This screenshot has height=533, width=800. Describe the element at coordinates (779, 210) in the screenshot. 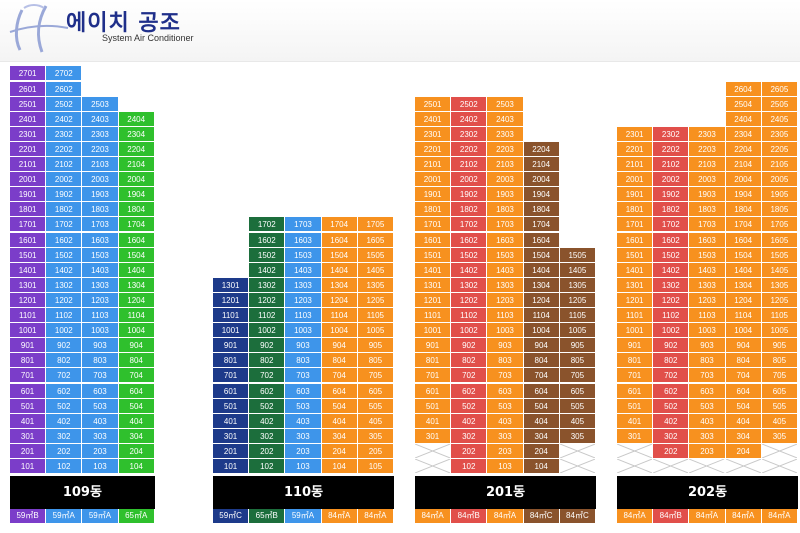

I see `unit-cell: 1805` at that location.